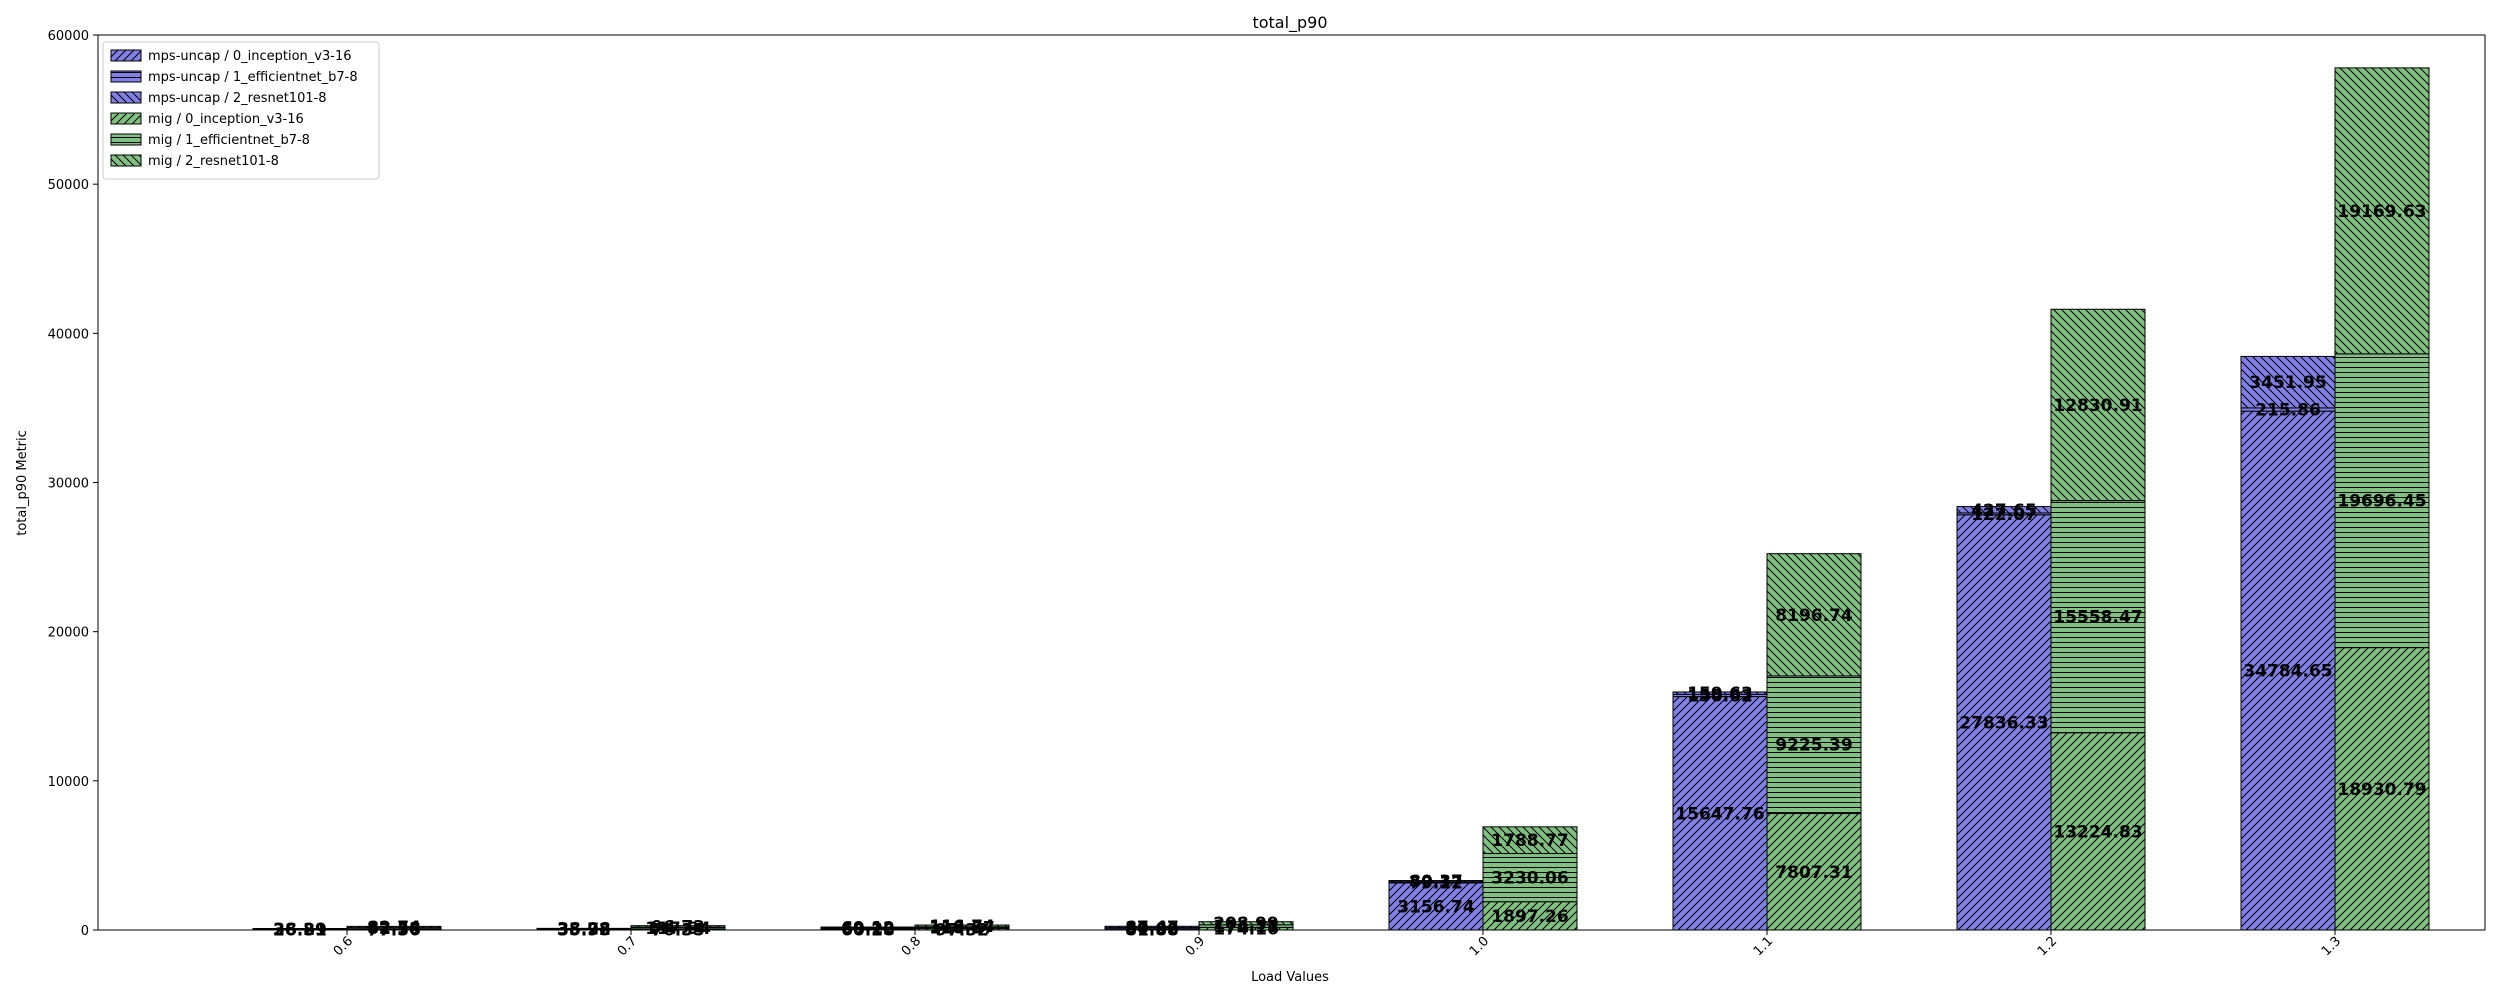 This screenshot has height=1004, width=2500. Describe the element at coordinates (1436, 907) in the screenshot. I see `bar-value-label: 3156.74` at that location.